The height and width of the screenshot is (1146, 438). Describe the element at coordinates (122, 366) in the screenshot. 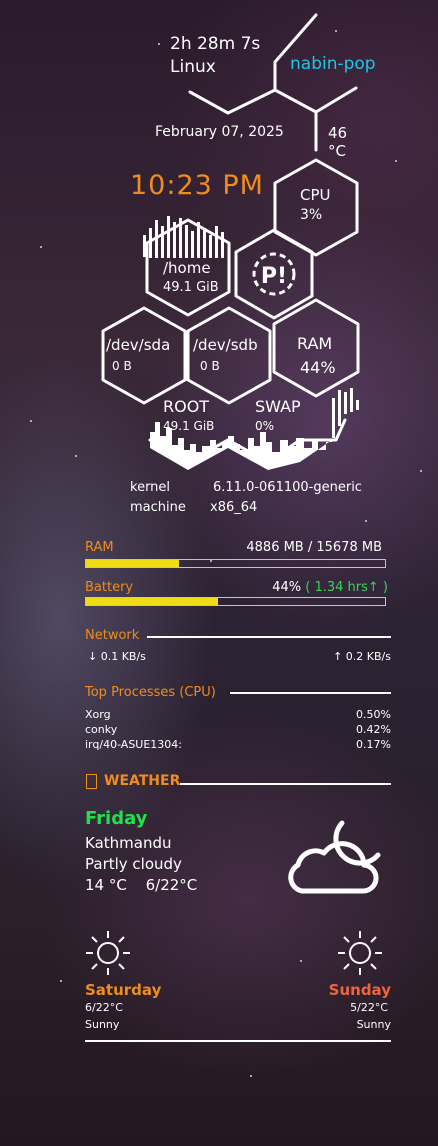

I see `sda-value: 0 B` at that location.